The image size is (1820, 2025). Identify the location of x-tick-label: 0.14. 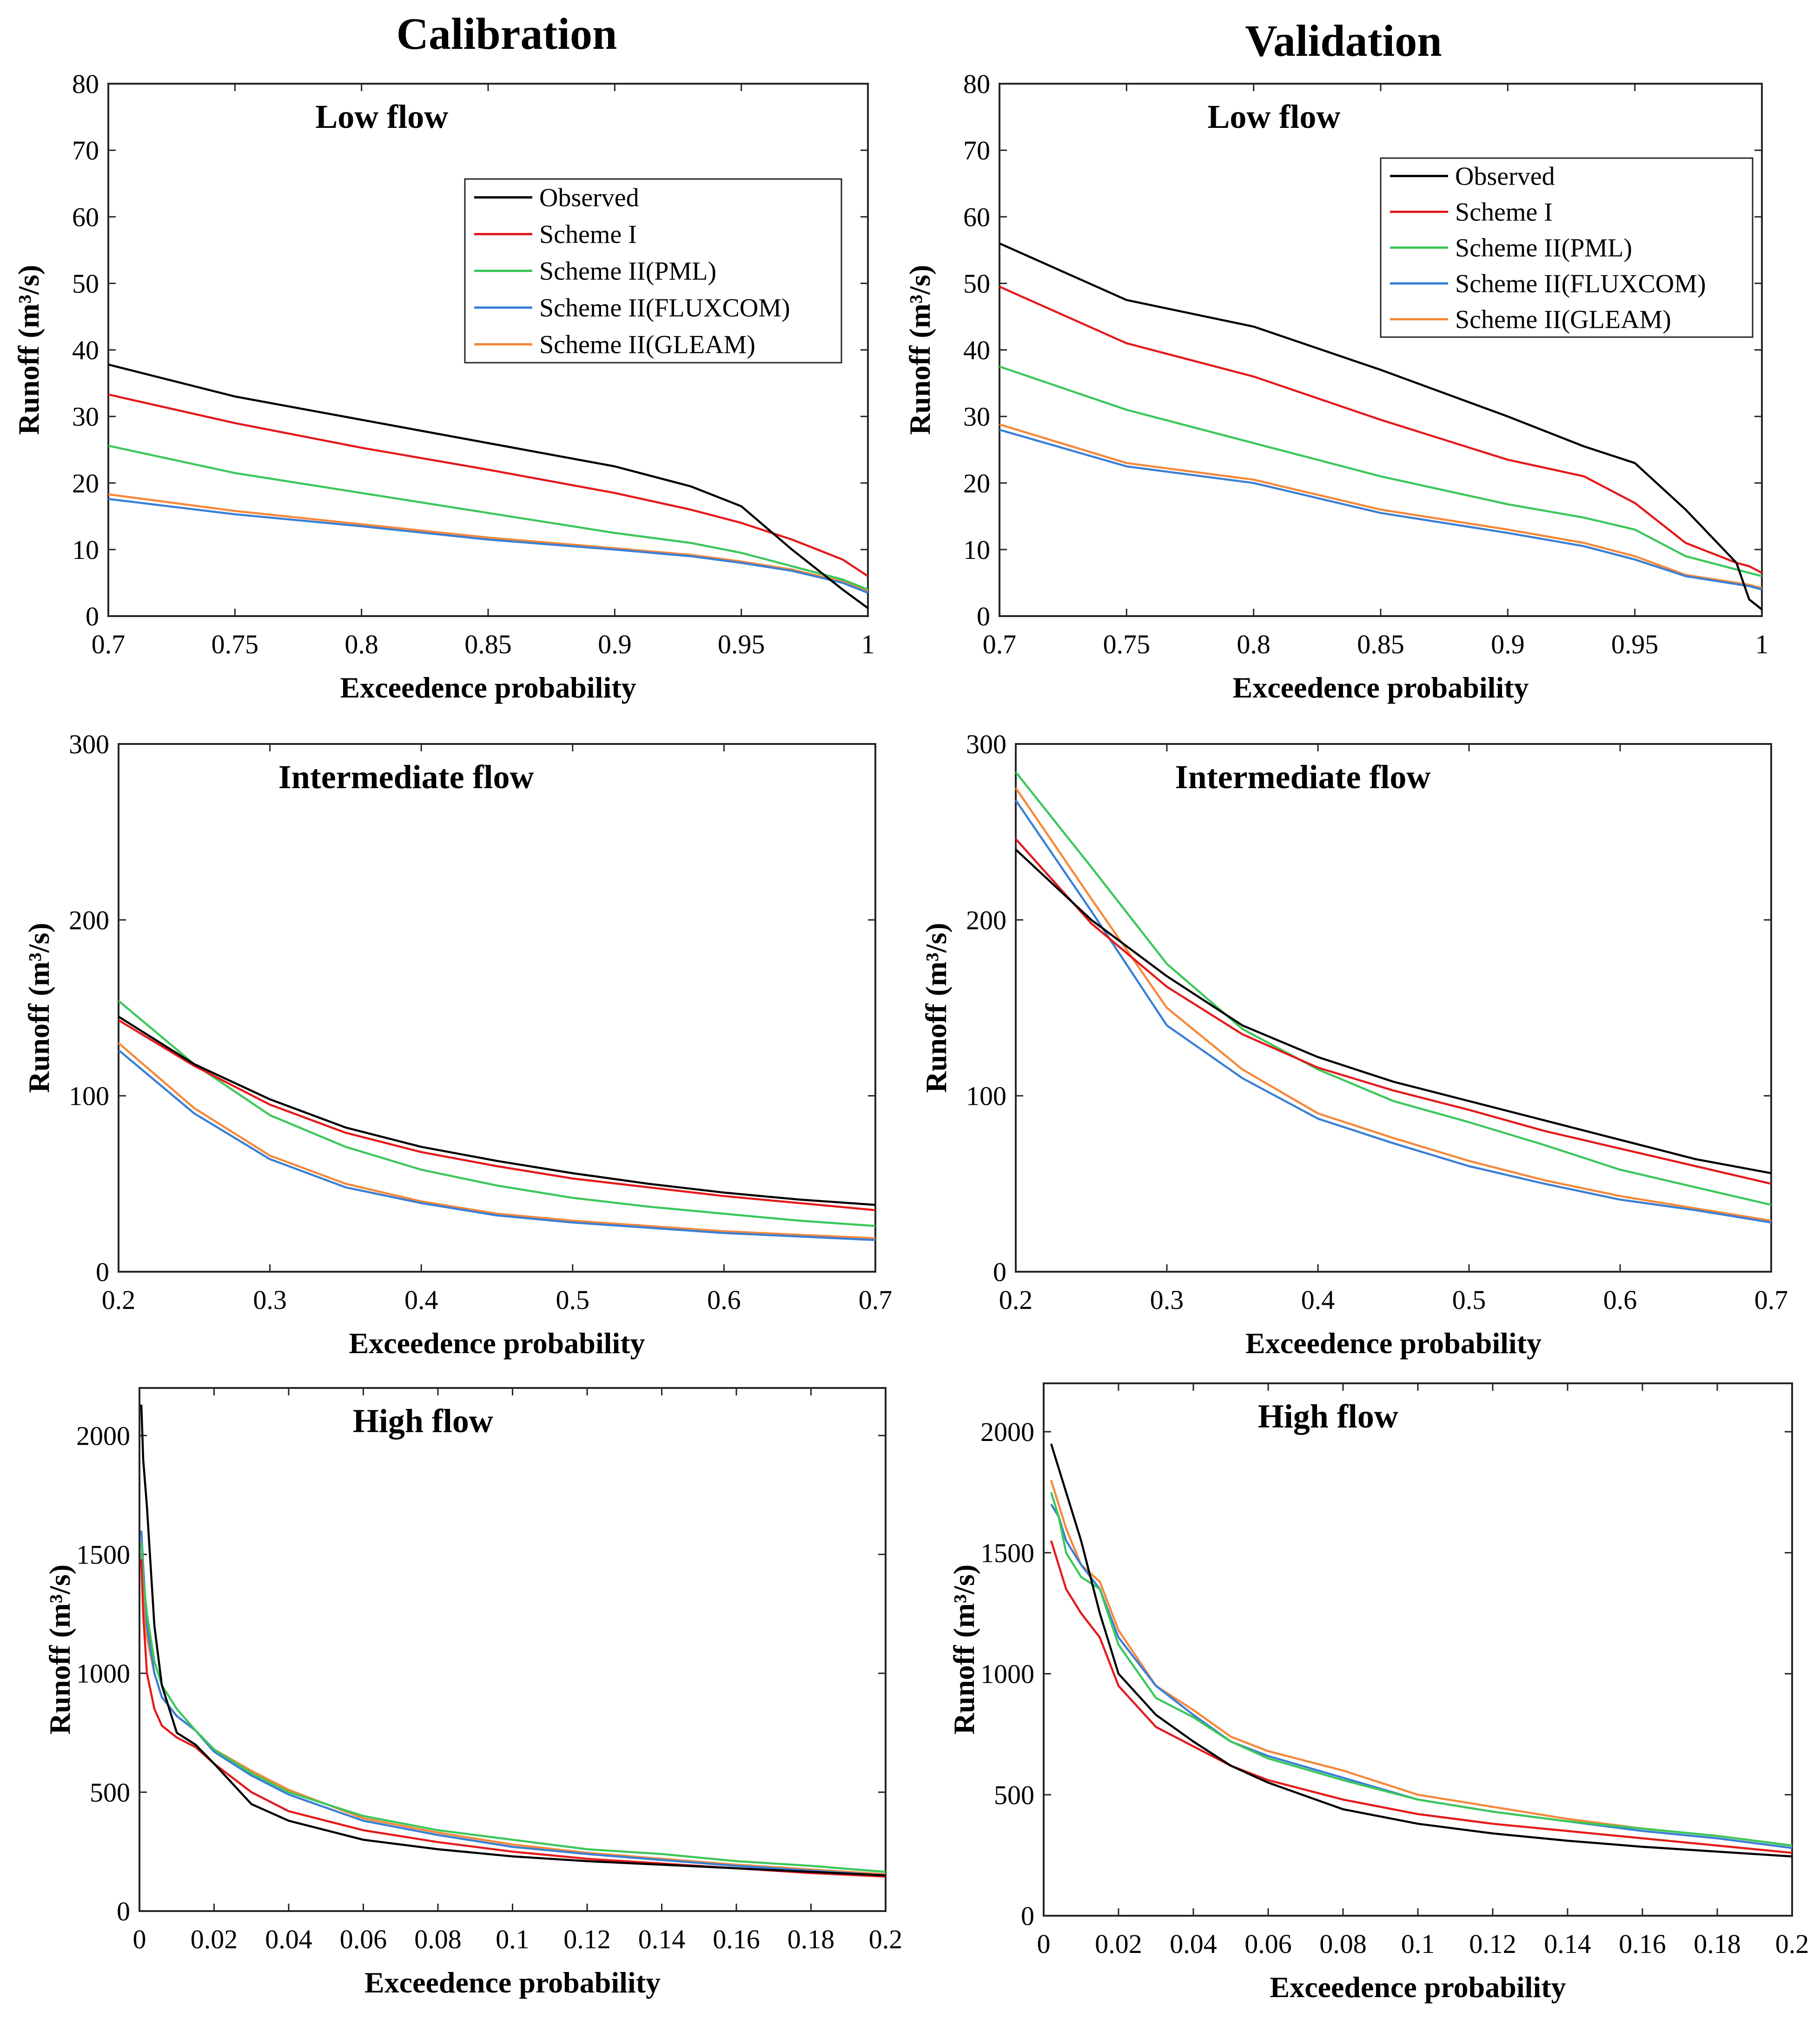
(662, 1939).